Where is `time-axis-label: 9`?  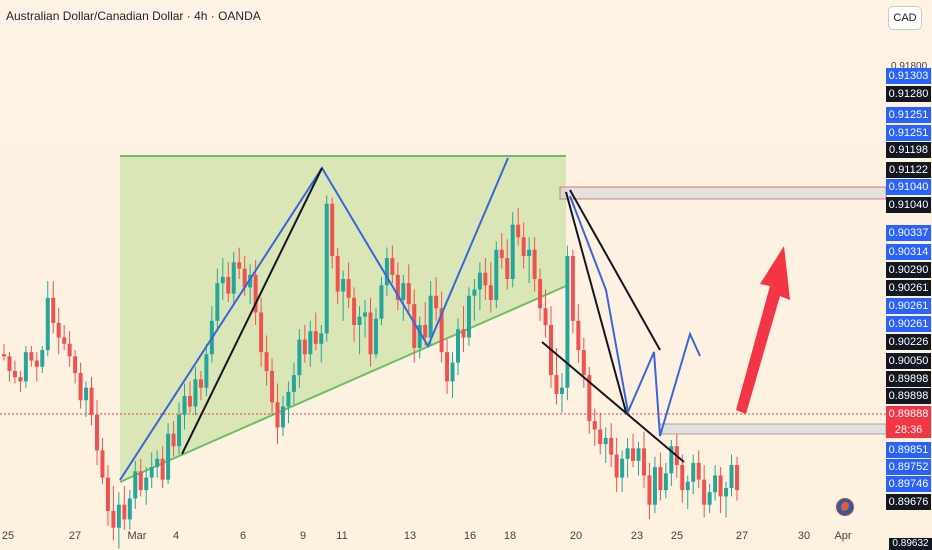 time-axis-label: 9 is located at coordinates (303, 536).